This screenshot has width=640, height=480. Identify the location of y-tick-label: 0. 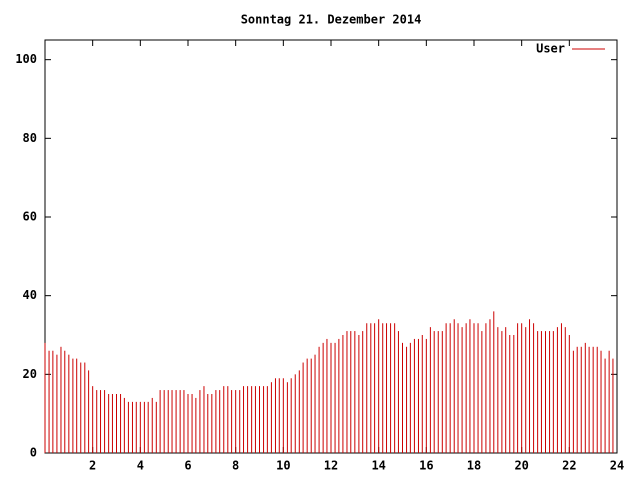
(33, 453).